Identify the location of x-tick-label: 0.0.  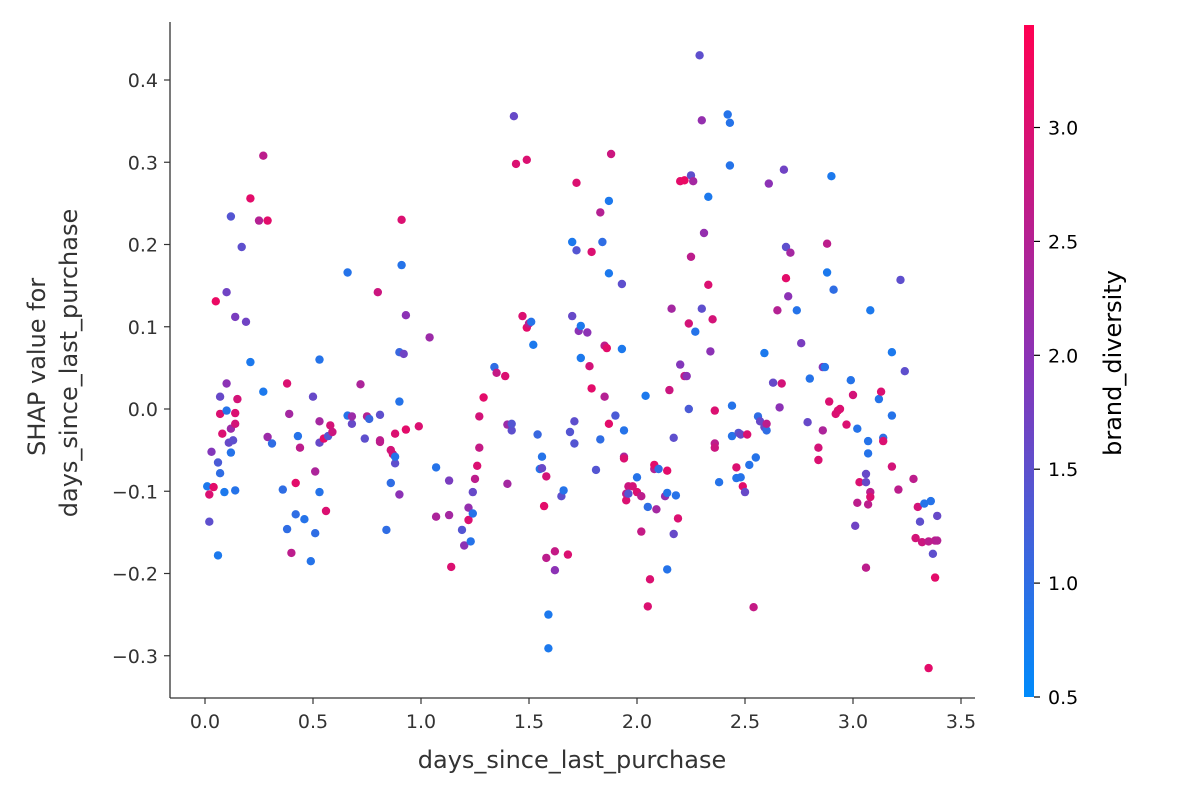
(205, 722).